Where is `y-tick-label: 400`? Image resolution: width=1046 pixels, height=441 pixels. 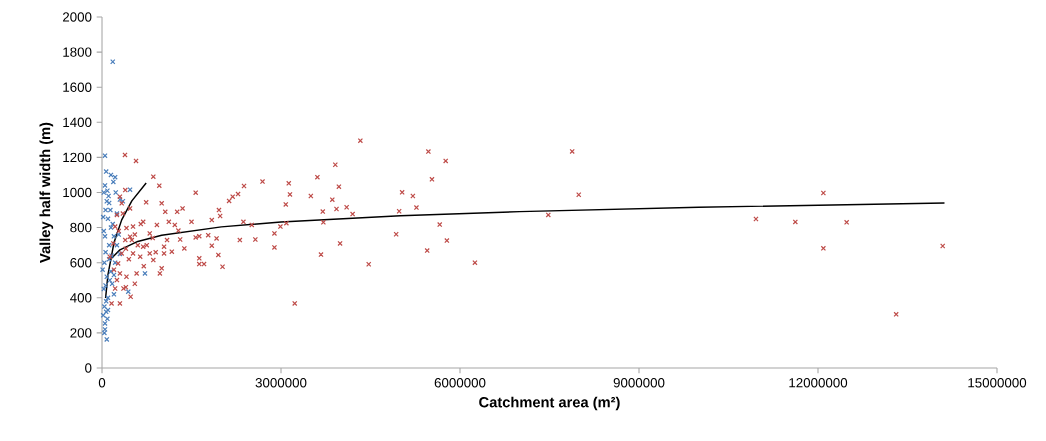 y-tick-label: 400 is located at coordinates (81, 298).